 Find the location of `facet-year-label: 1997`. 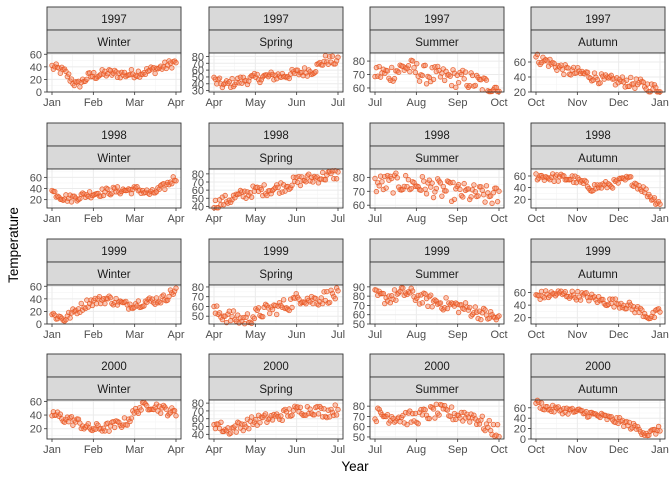

facet-year-label: 1997 is located at coordinates (598, 20).